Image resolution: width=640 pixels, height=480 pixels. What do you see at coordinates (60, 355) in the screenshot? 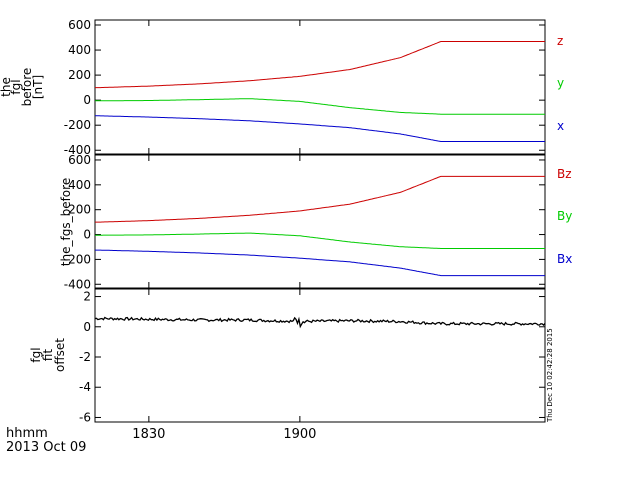
I see `y-axis-label: offset` at bounding box center [60, 355].